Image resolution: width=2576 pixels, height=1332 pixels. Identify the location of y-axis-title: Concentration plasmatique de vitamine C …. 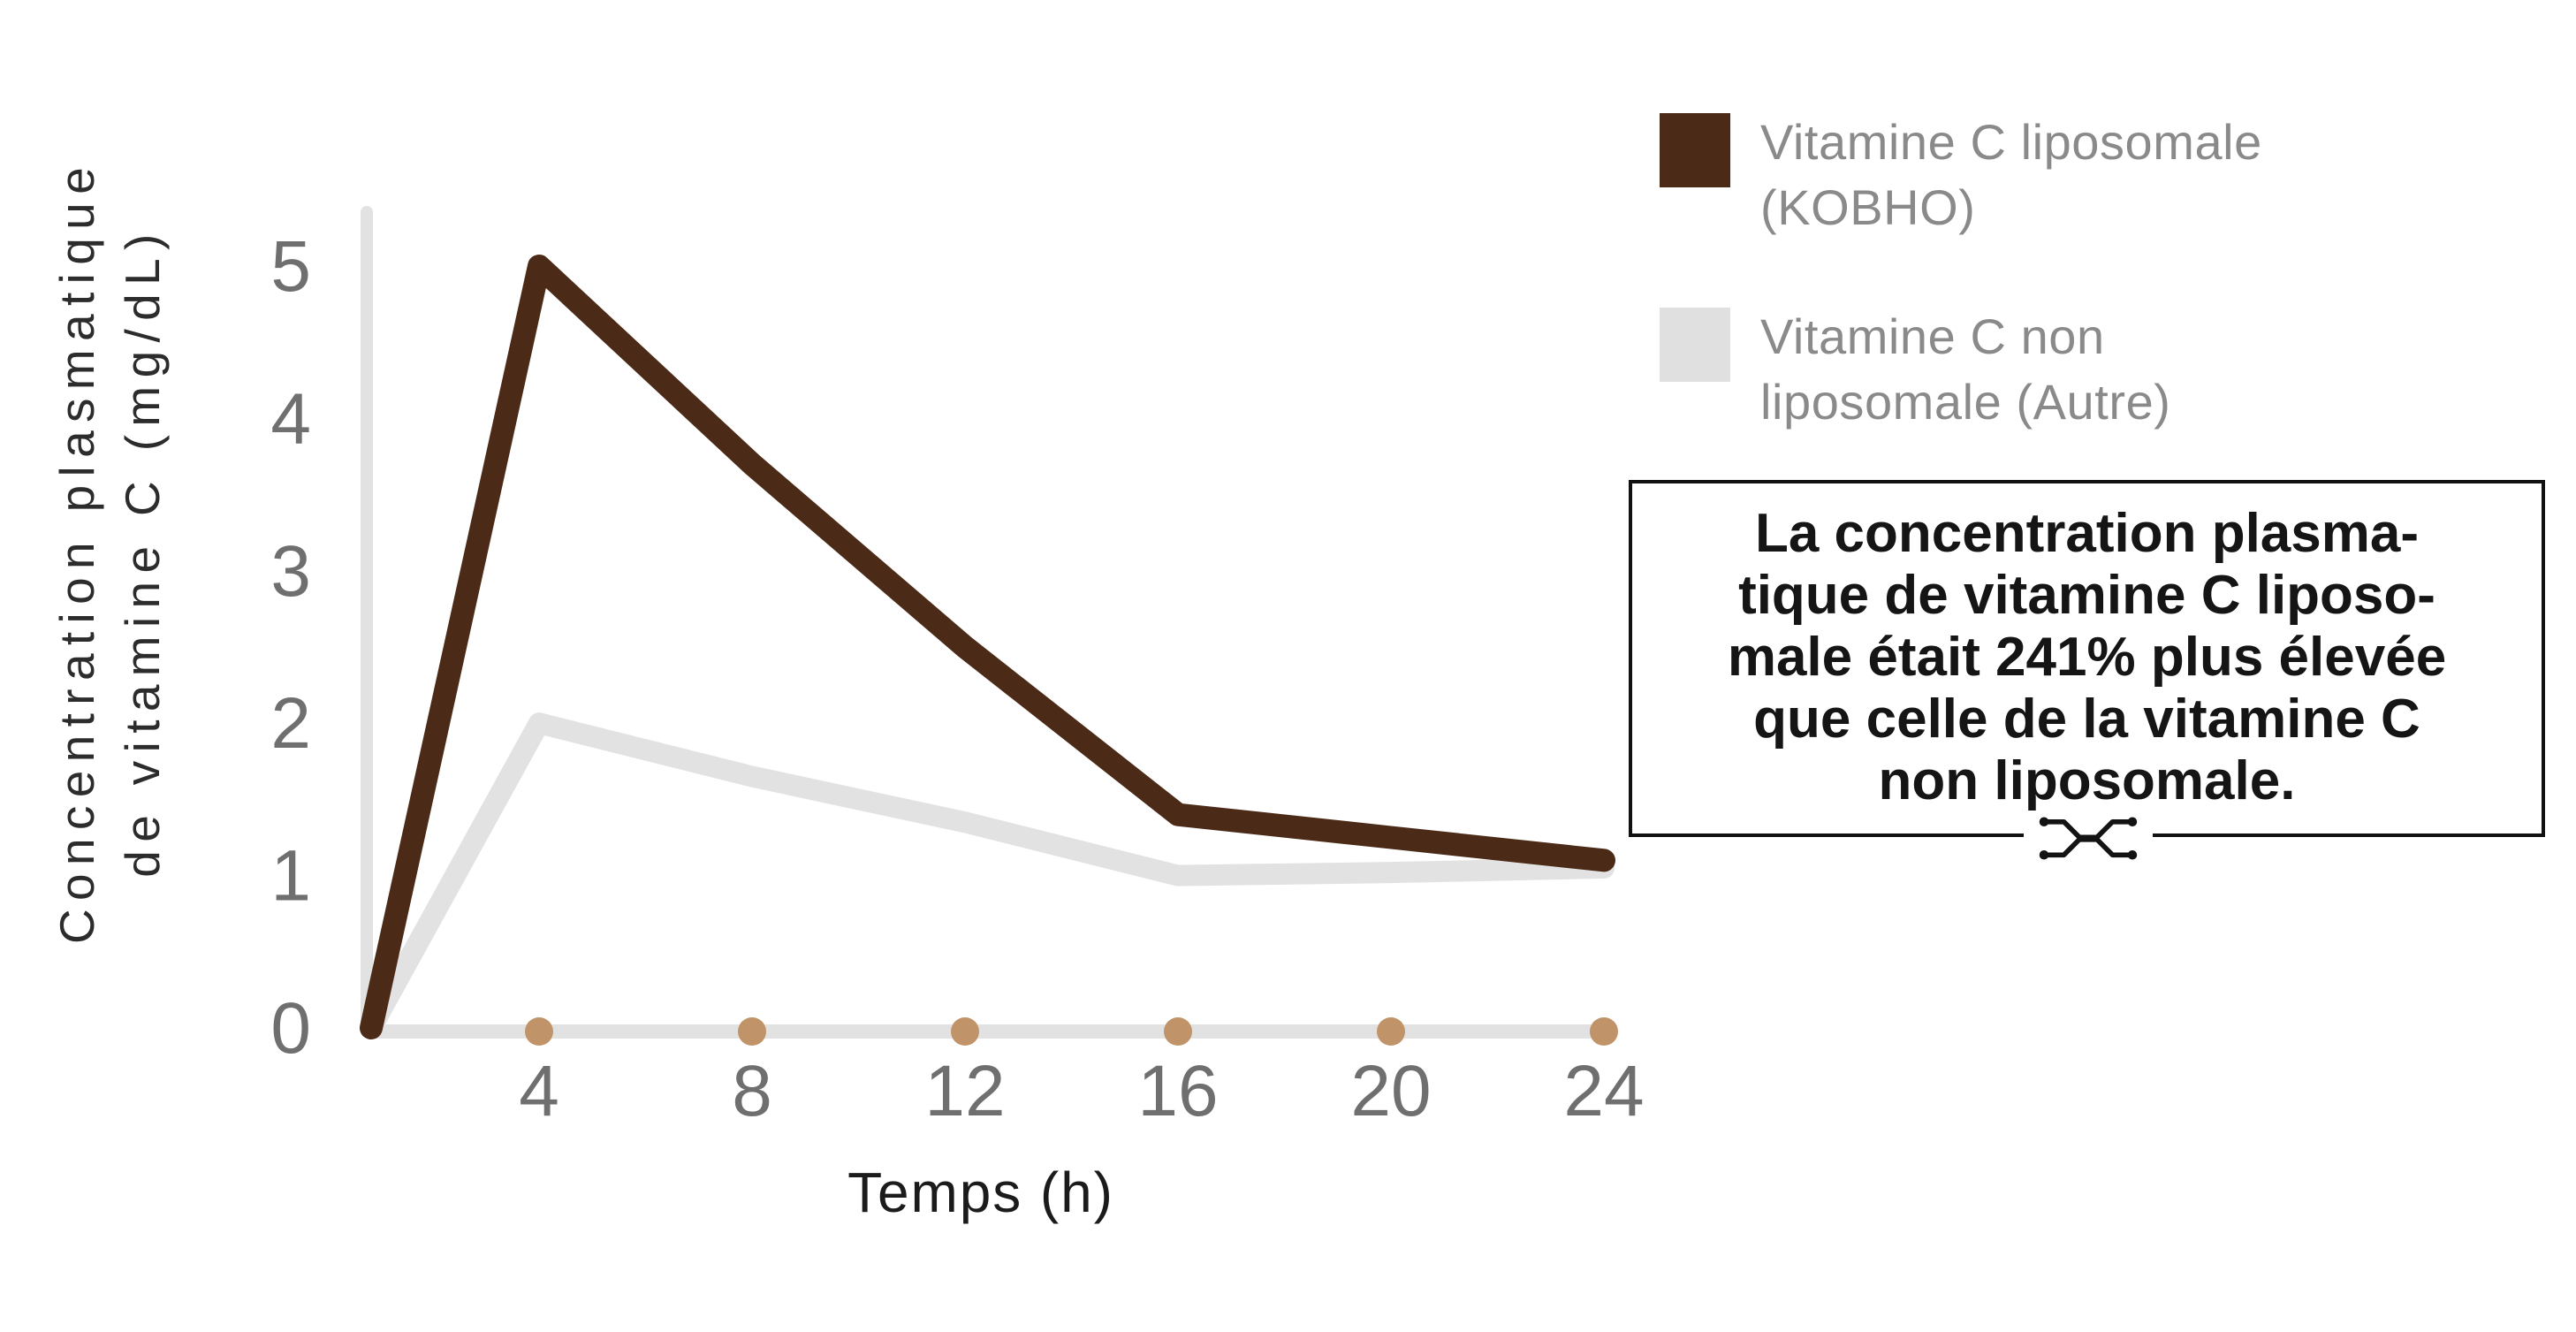
(109, 551).